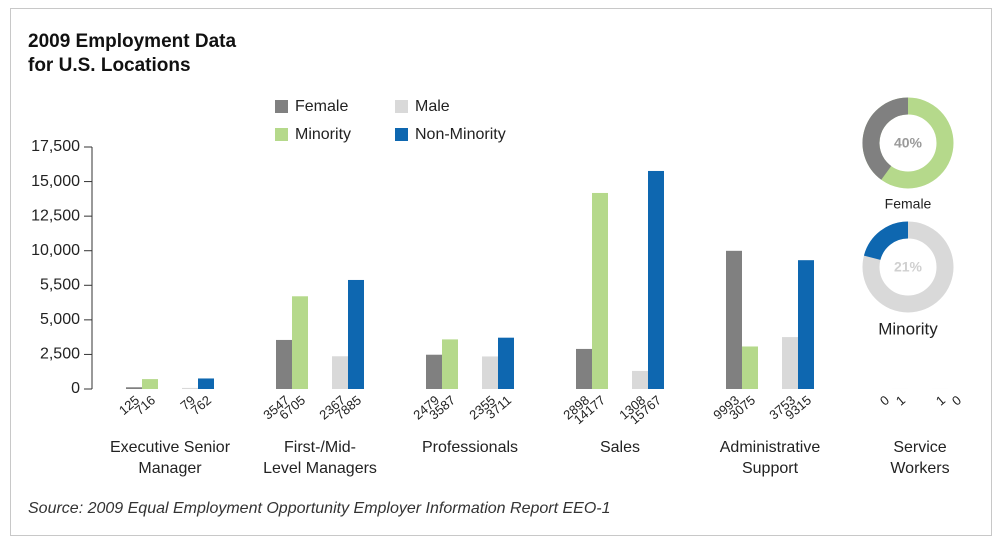 This screenshot has height=541, width=1001. Describe the element at coordinates (770, 458) in the screenshot. I see `x-tick-label: Administrative Support` at that location.